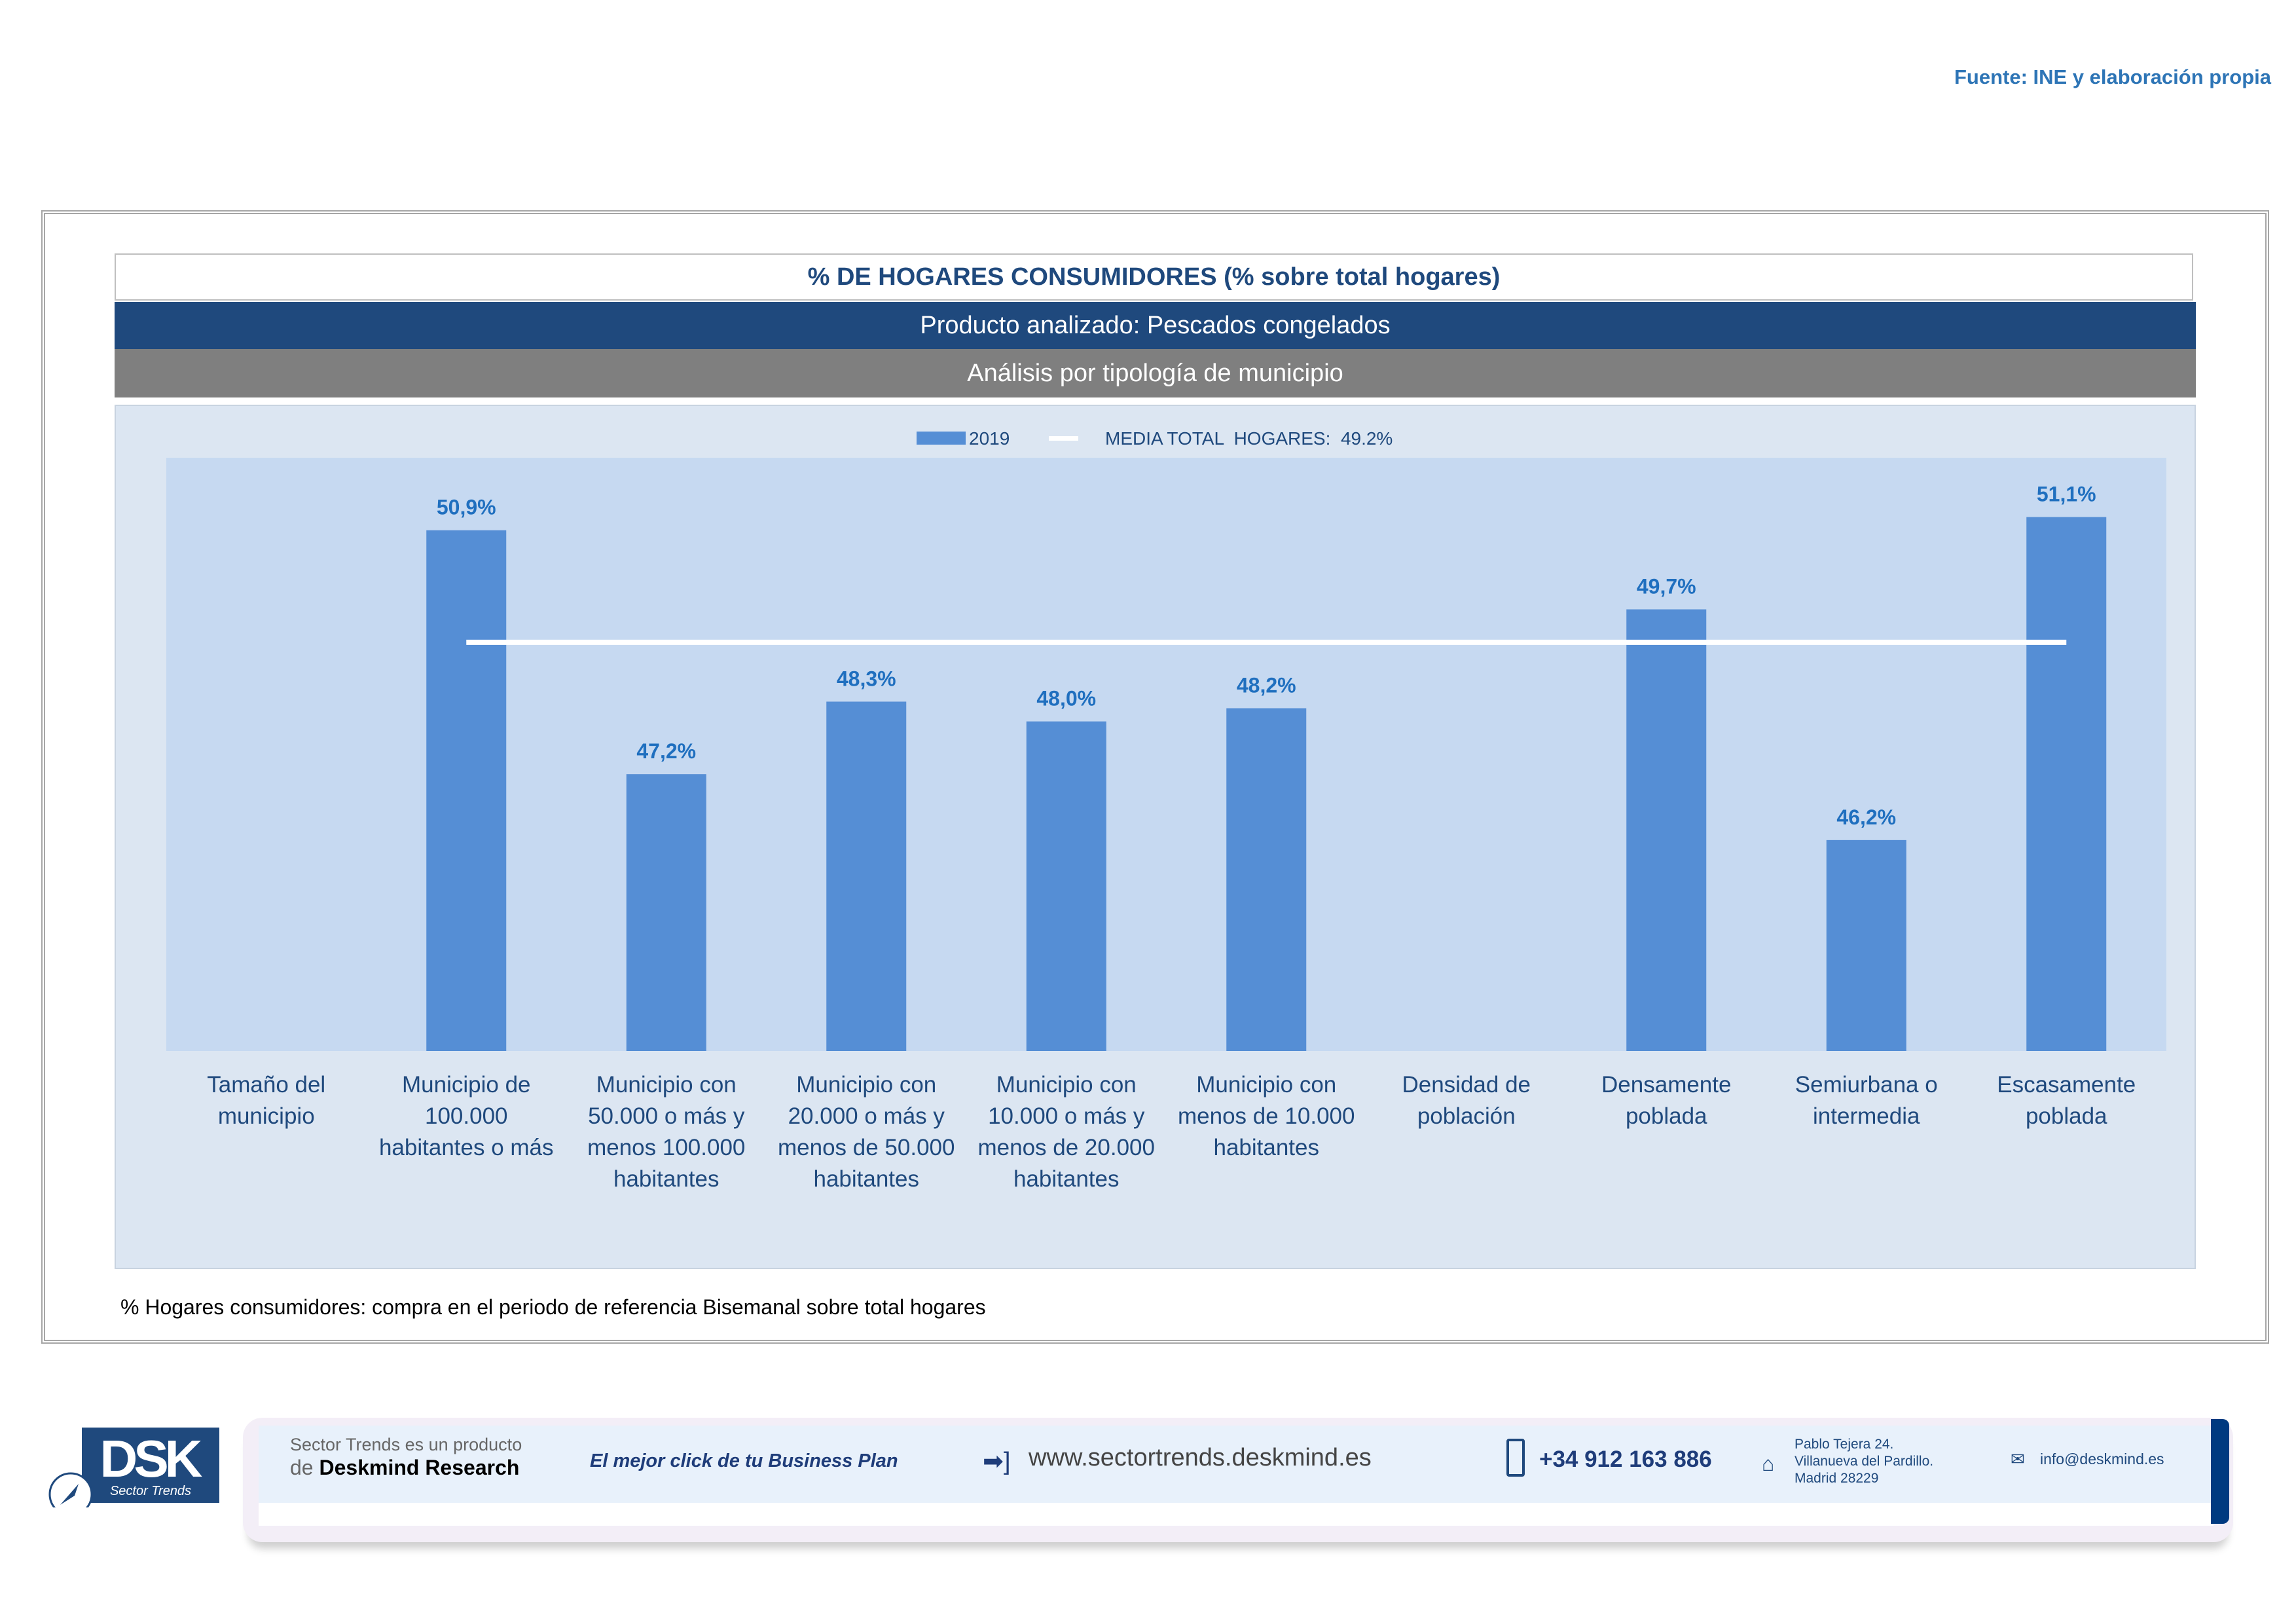 Image resolution: width=2296 pixels, height=1624 pixels. I want to click on footer-slogan: El mejor click de tu Business Plan, so click(744, 1460).